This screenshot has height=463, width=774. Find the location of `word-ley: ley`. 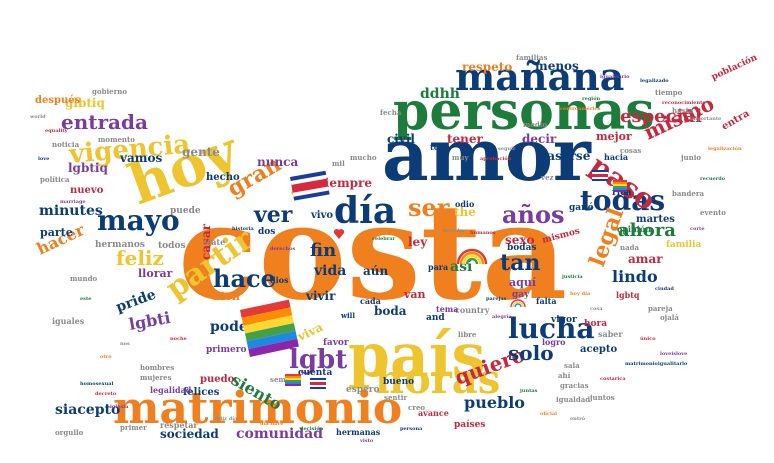

word-ley: ley is located at coordinates (418, 242).